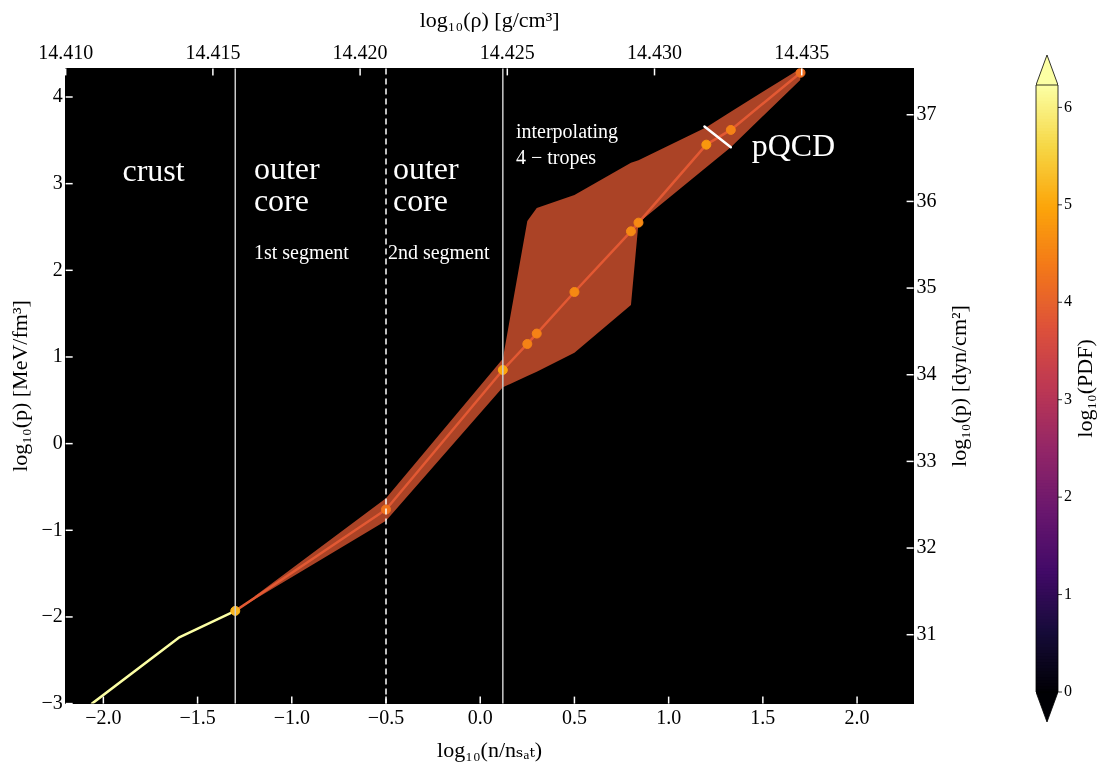  I want to click on color-bar-label: 5, so click(1068, 204).